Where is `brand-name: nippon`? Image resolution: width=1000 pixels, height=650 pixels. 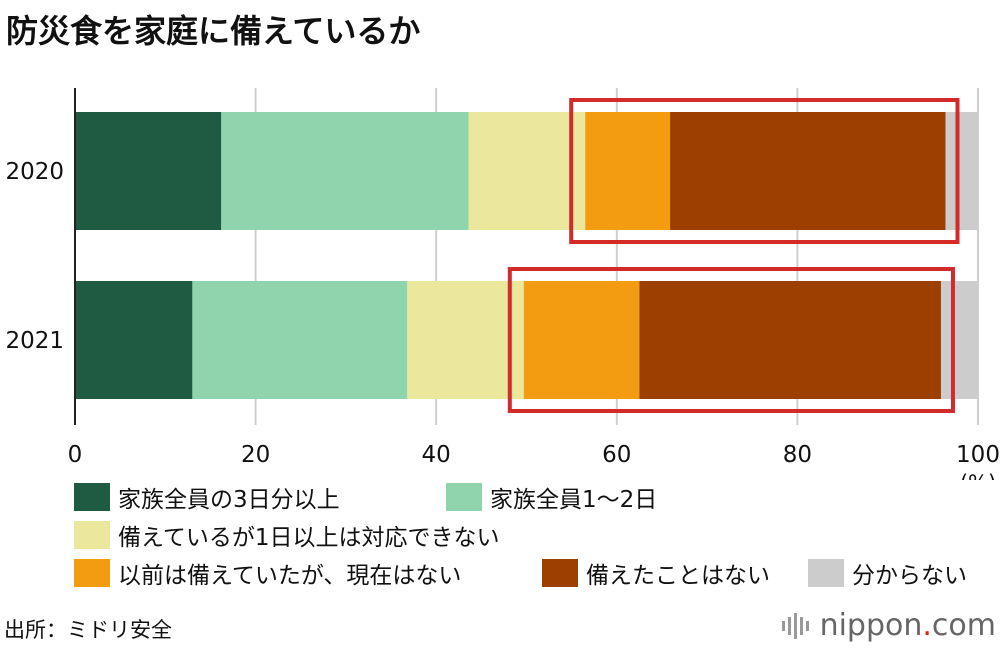
brand-name: nippon is located at coordinates (871, 625).